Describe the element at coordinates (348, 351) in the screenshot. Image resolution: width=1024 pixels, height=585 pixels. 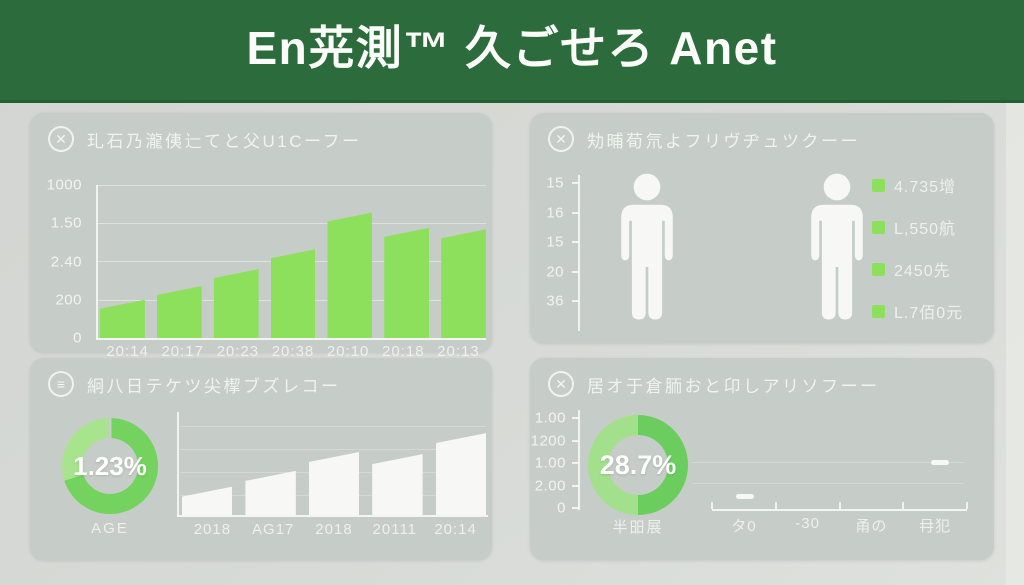
I see `axis-tick-label: 20:10` at that location.